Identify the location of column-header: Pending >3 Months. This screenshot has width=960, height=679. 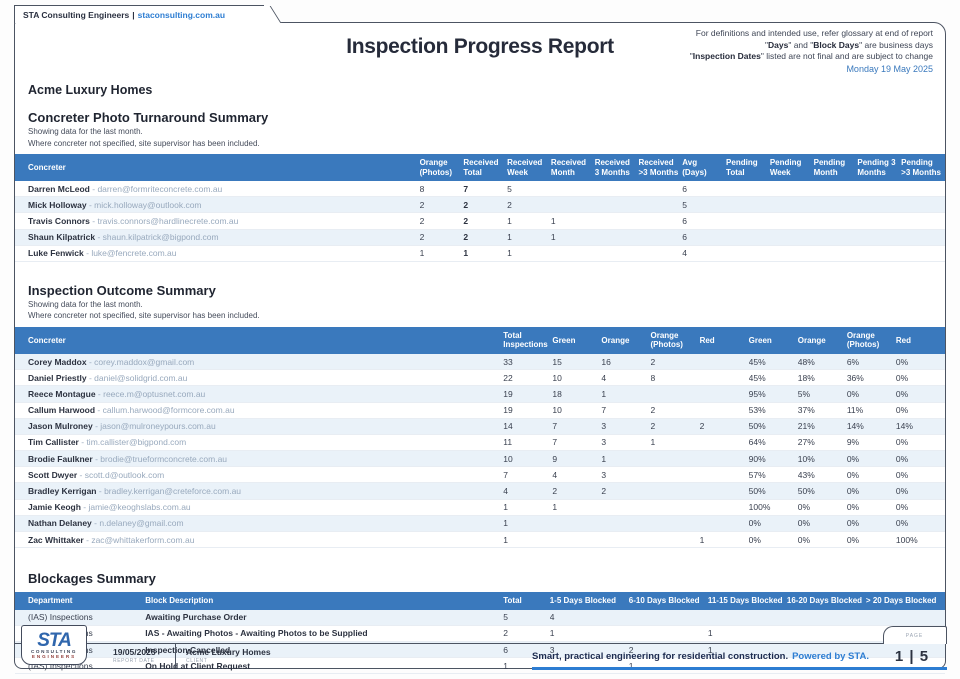
(923, 167).